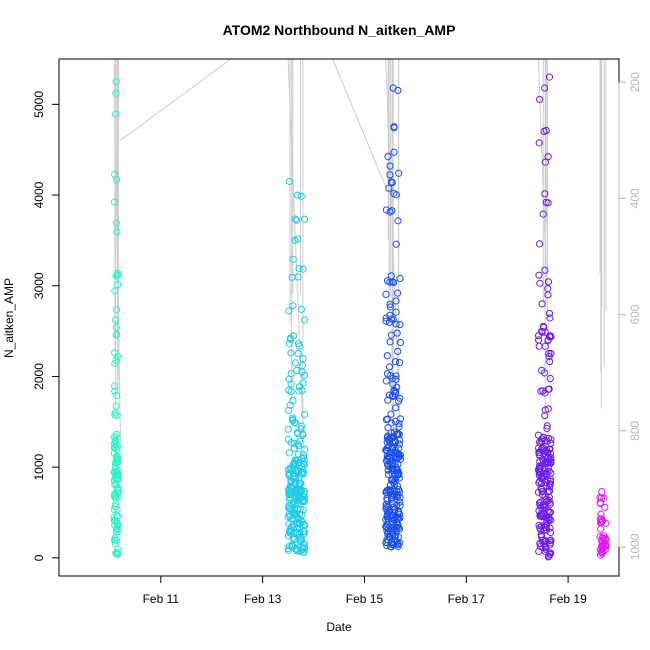 The height and width of the screenshot is (650, 650). Describe the element at coordinates (635, 314) in the screenshot. I see `right-tick-label: 600` at that location.